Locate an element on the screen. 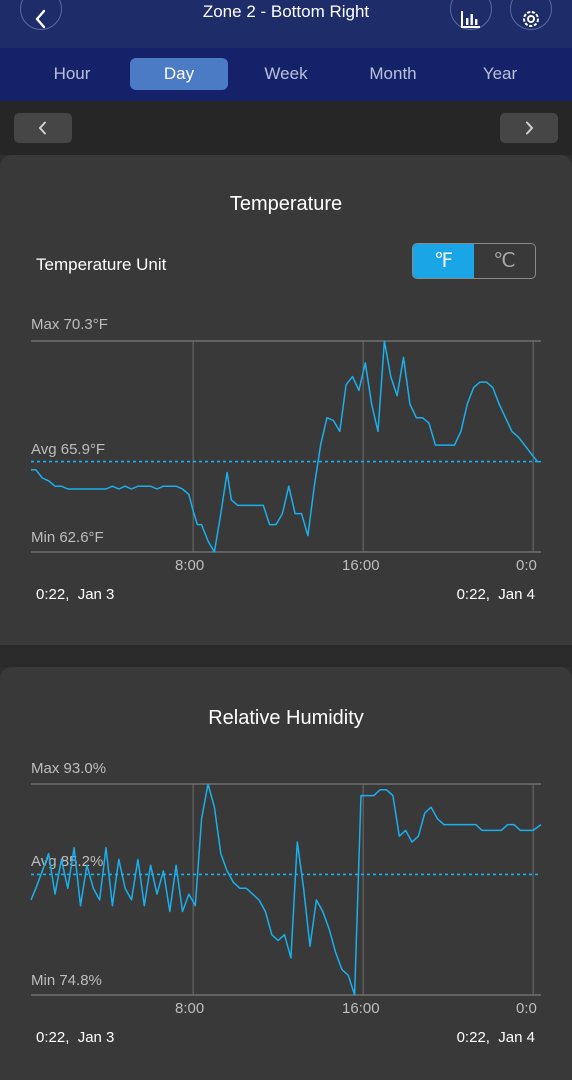 The image size is (572, 1080). previous-day-button is located at coordinates (43, 128).